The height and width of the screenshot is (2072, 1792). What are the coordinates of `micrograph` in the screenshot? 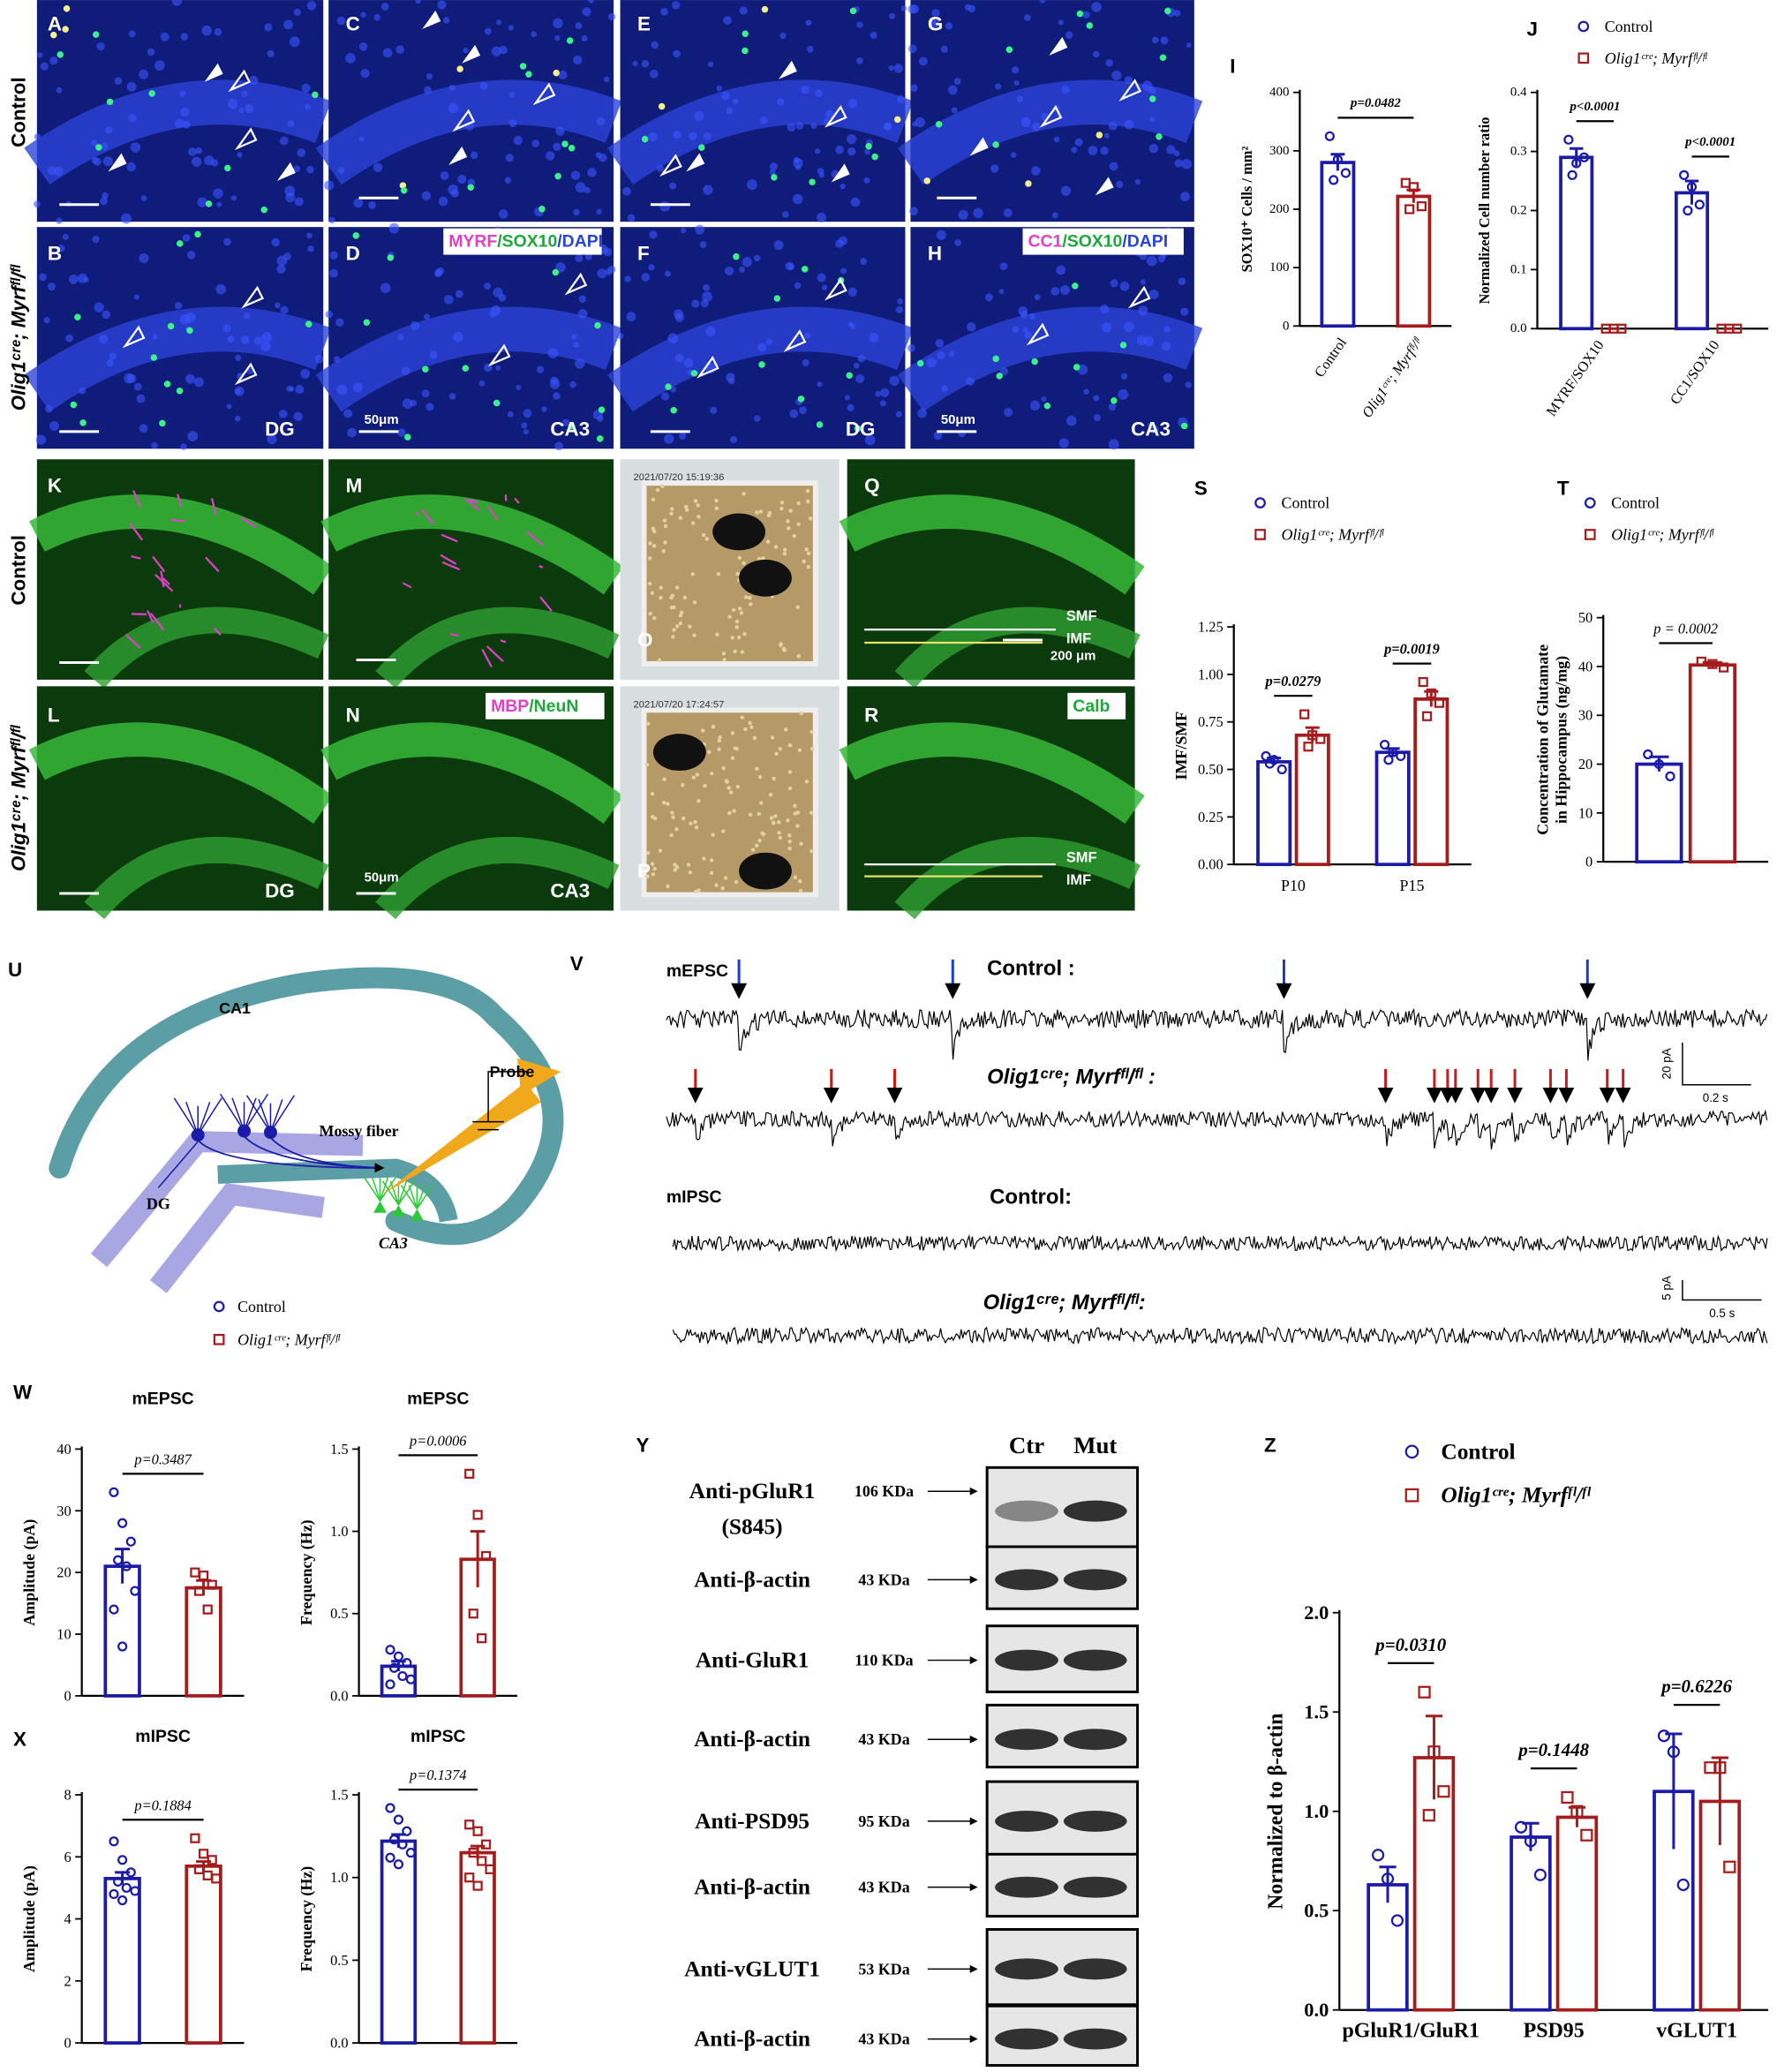 It's located at (760, 111).